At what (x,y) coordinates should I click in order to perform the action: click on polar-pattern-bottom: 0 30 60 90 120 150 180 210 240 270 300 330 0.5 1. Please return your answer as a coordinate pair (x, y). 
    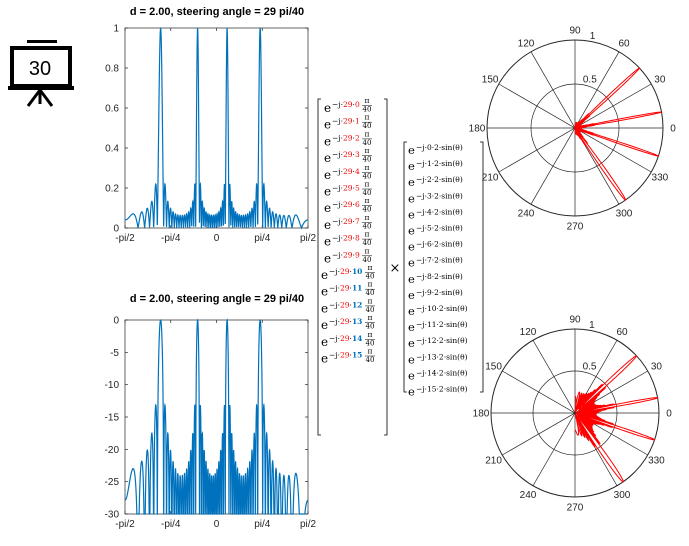
    Looking at the image, I should click on (573, 414).